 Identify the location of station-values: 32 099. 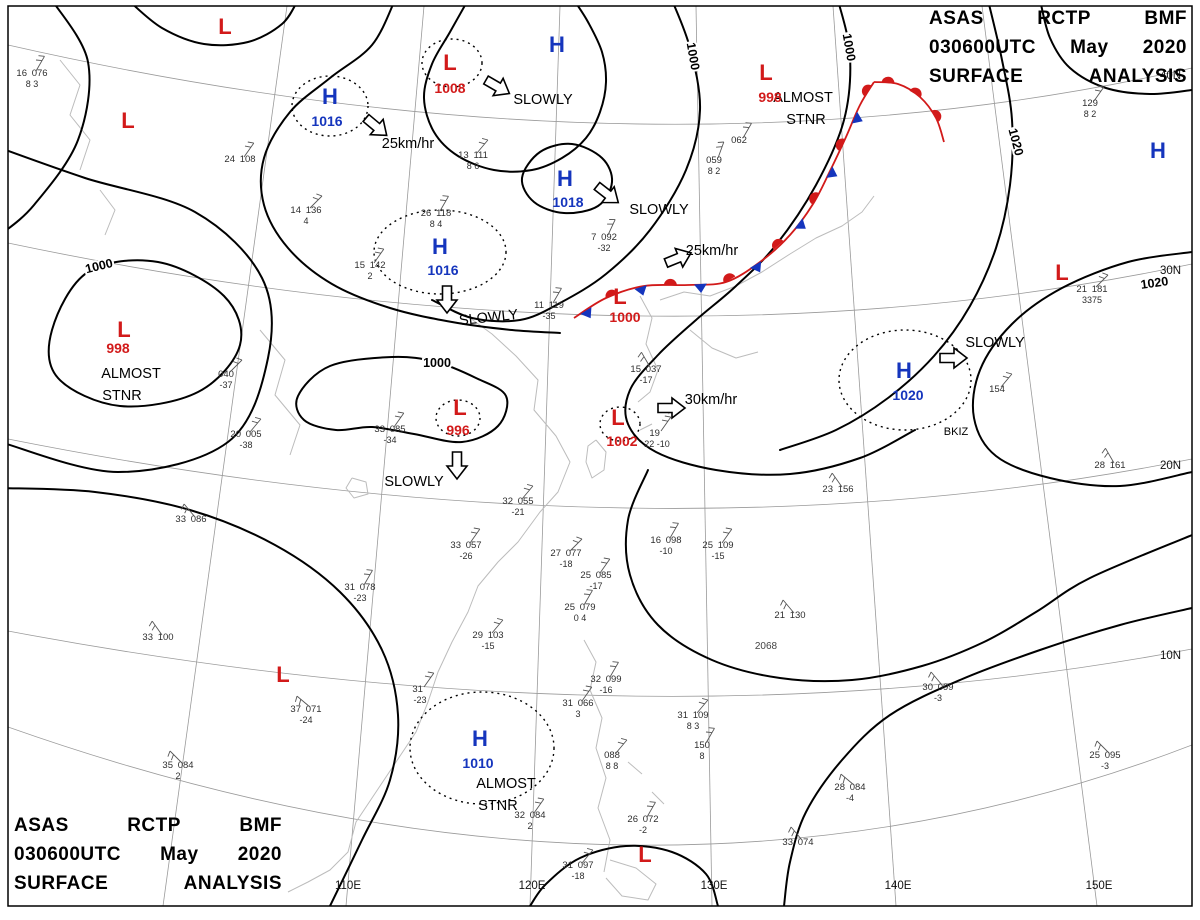
(605, 679).